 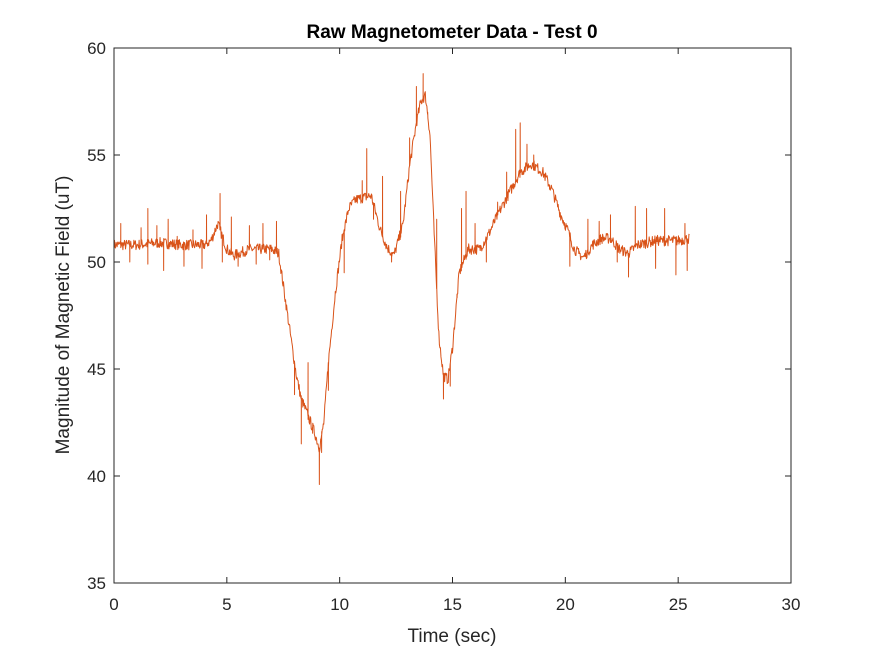 I want to click on x-tick-label: 30, so click(x=791, y=604).